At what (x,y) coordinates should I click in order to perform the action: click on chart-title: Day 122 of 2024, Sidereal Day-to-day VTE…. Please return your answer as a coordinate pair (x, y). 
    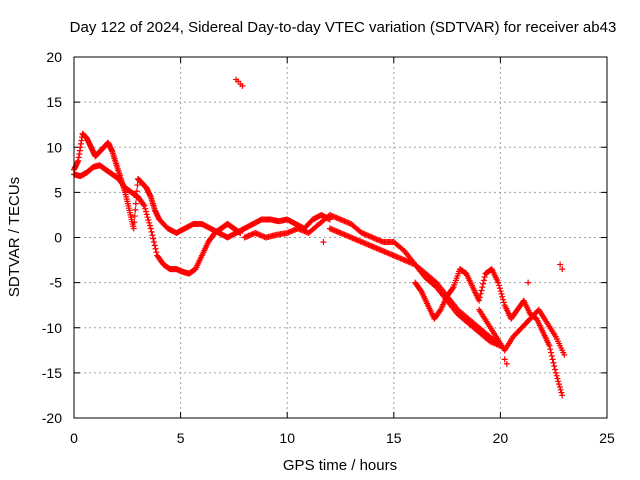
    Looking at the image, I should click on (343, 27).